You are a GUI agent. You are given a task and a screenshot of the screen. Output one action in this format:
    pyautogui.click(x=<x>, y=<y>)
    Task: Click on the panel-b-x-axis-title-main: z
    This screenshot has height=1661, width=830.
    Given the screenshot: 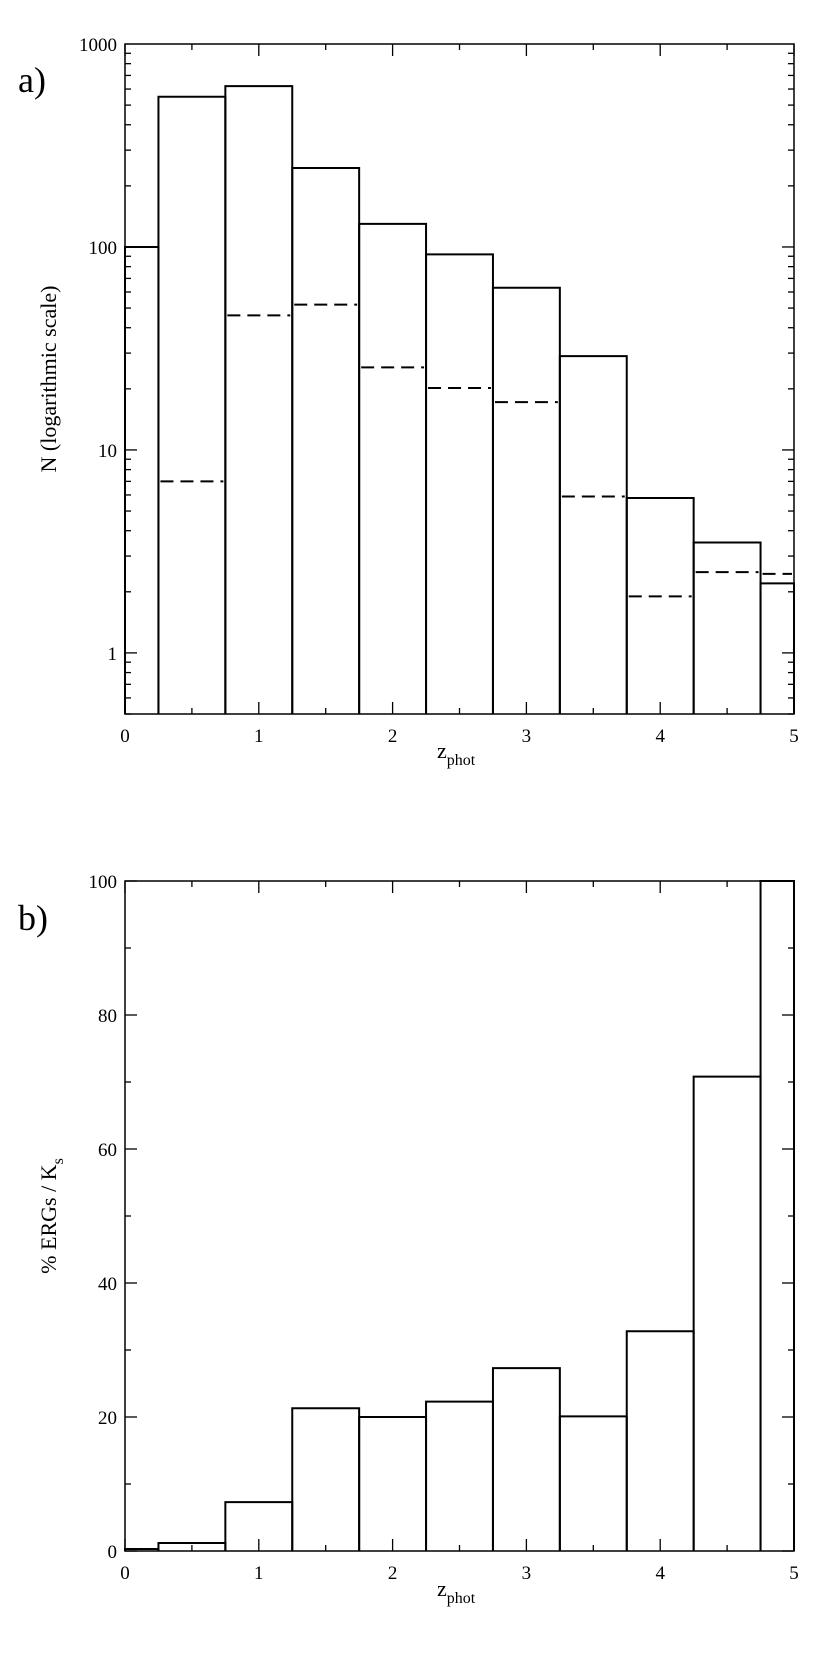 What is the action you would take?
    pyautogui.click(x=442, y=1588)
    